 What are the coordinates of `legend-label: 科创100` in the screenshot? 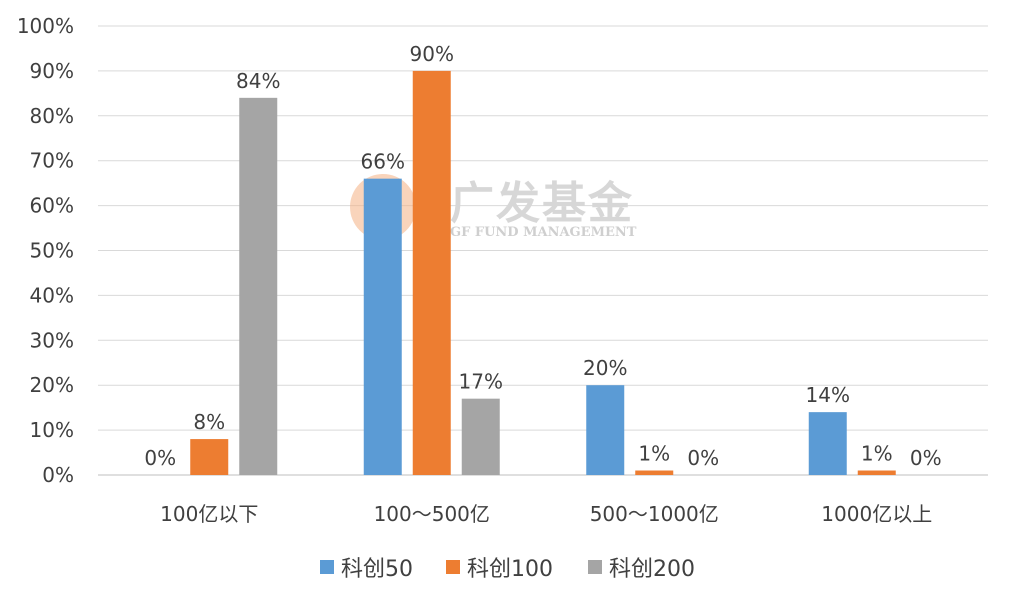 It's located at (510, 569).